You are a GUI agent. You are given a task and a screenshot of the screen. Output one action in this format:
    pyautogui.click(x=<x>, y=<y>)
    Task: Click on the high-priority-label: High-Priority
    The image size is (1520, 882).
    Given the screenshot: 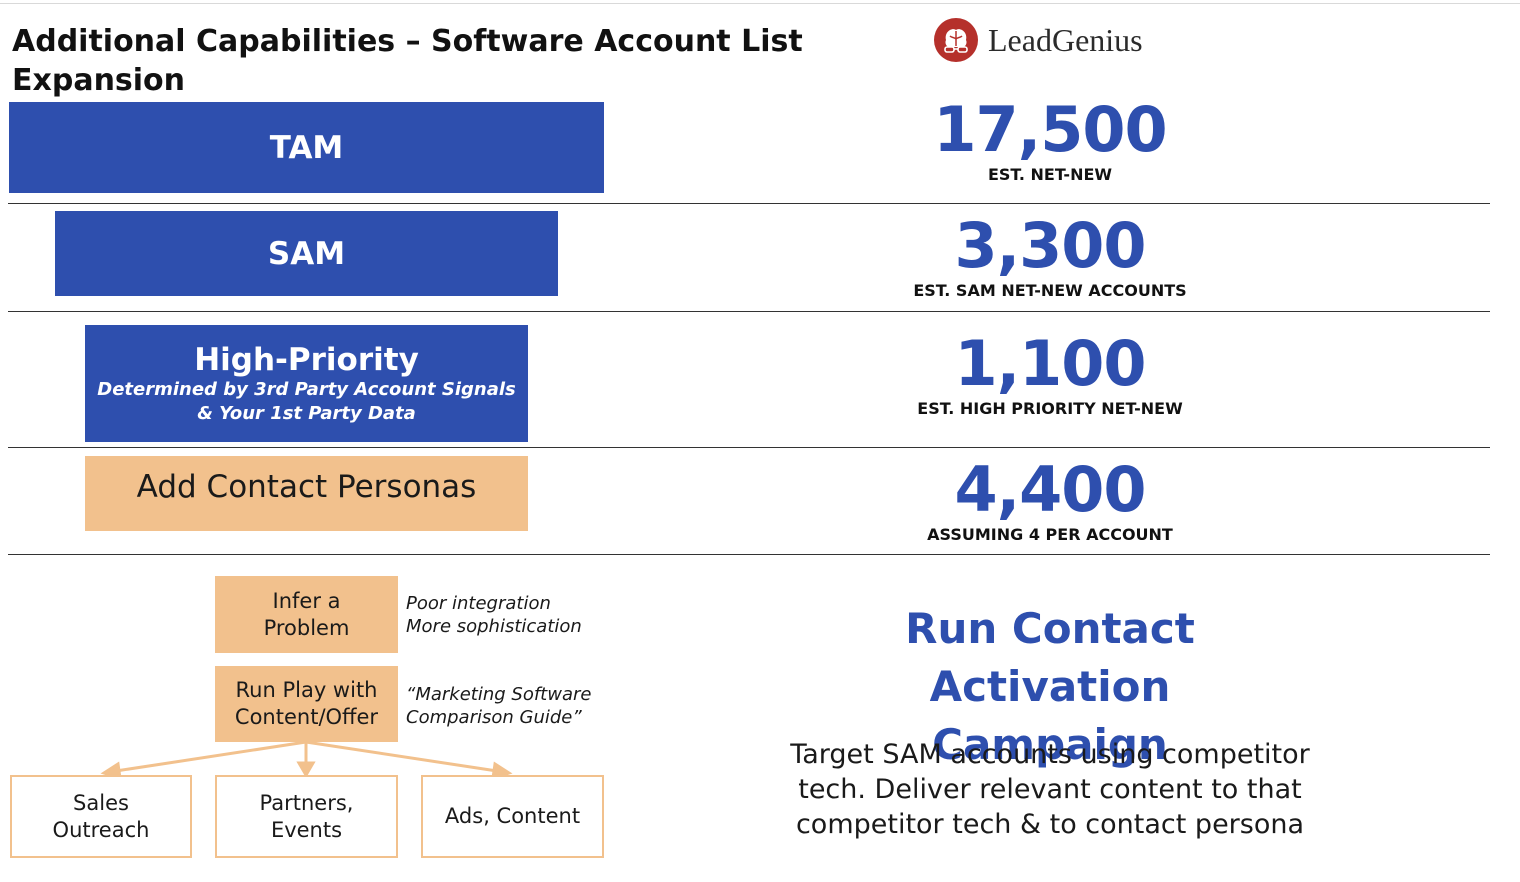 What is the action you would take?
    pyautogui.click(x=306, y=359)
    